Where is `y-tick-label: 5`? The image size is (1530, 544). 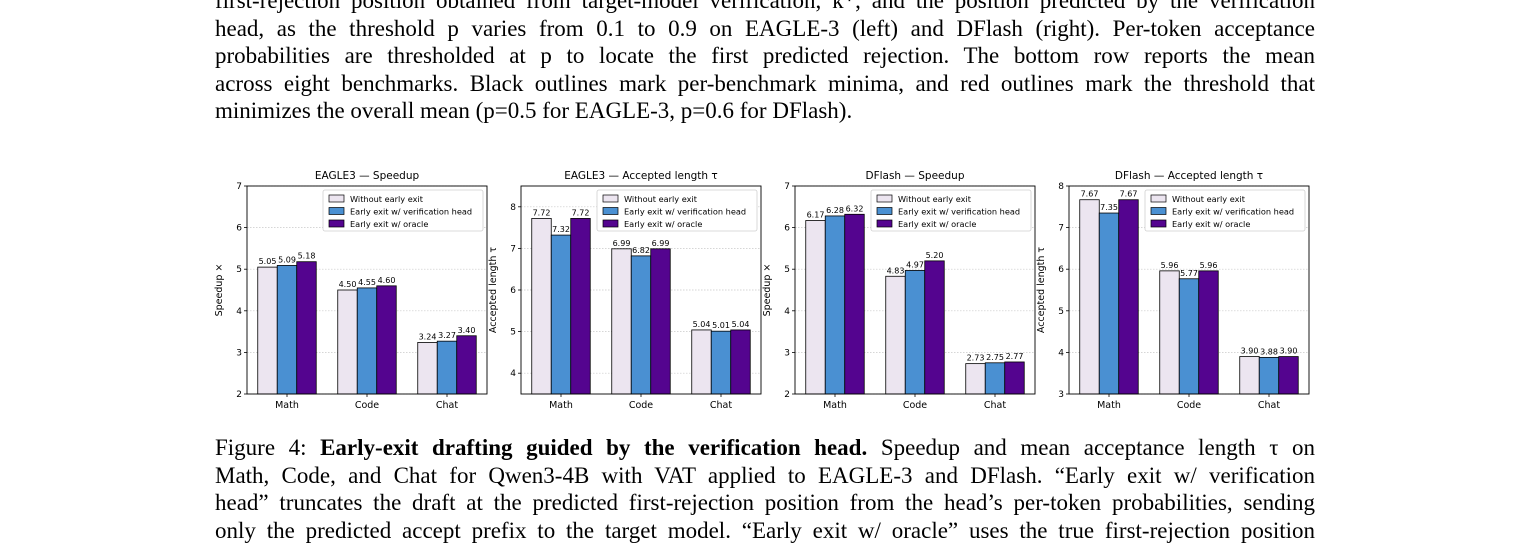 y-tick-label: 5 is located at coordinates (239, 270).